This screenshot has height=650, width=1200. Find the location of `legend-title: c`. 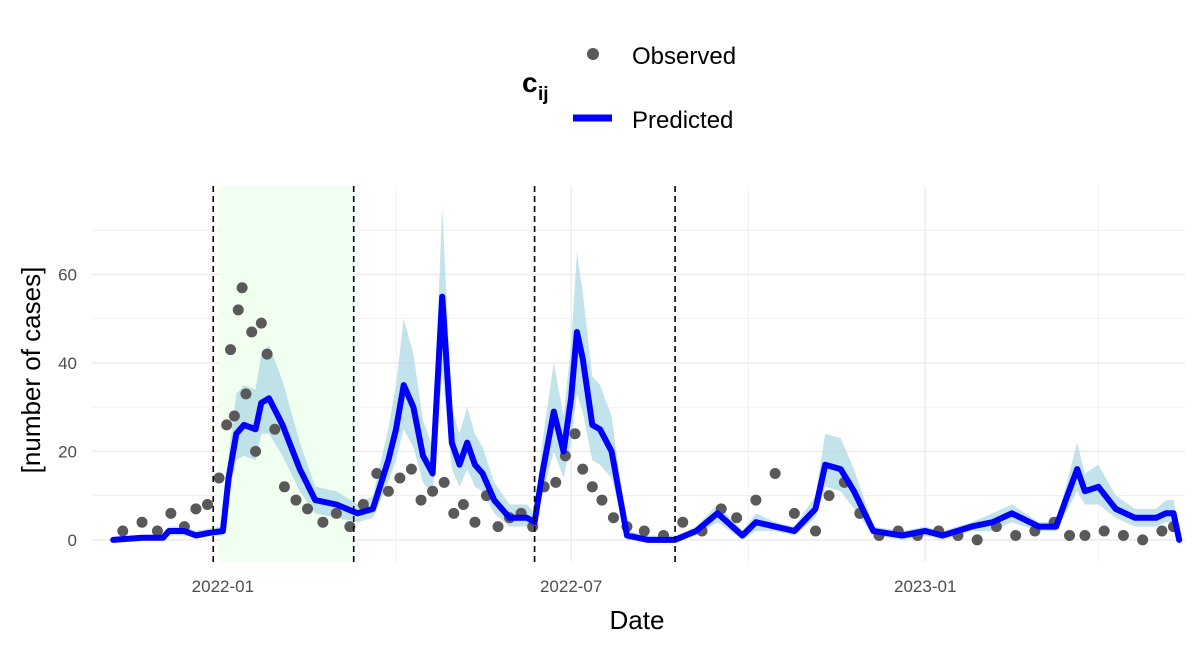

legend-title: c is located at coordinates (530, 82).